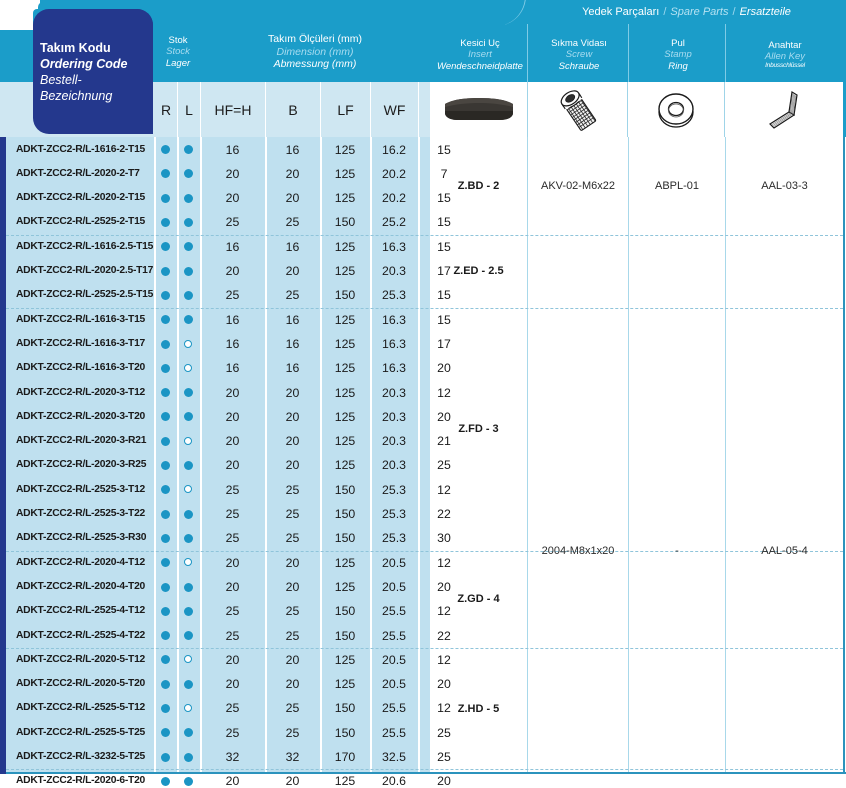  What do you see at coordinates (444, 514) in the screenshot?
I see `cell-cdx: 22` at bounding box center [444, 514].